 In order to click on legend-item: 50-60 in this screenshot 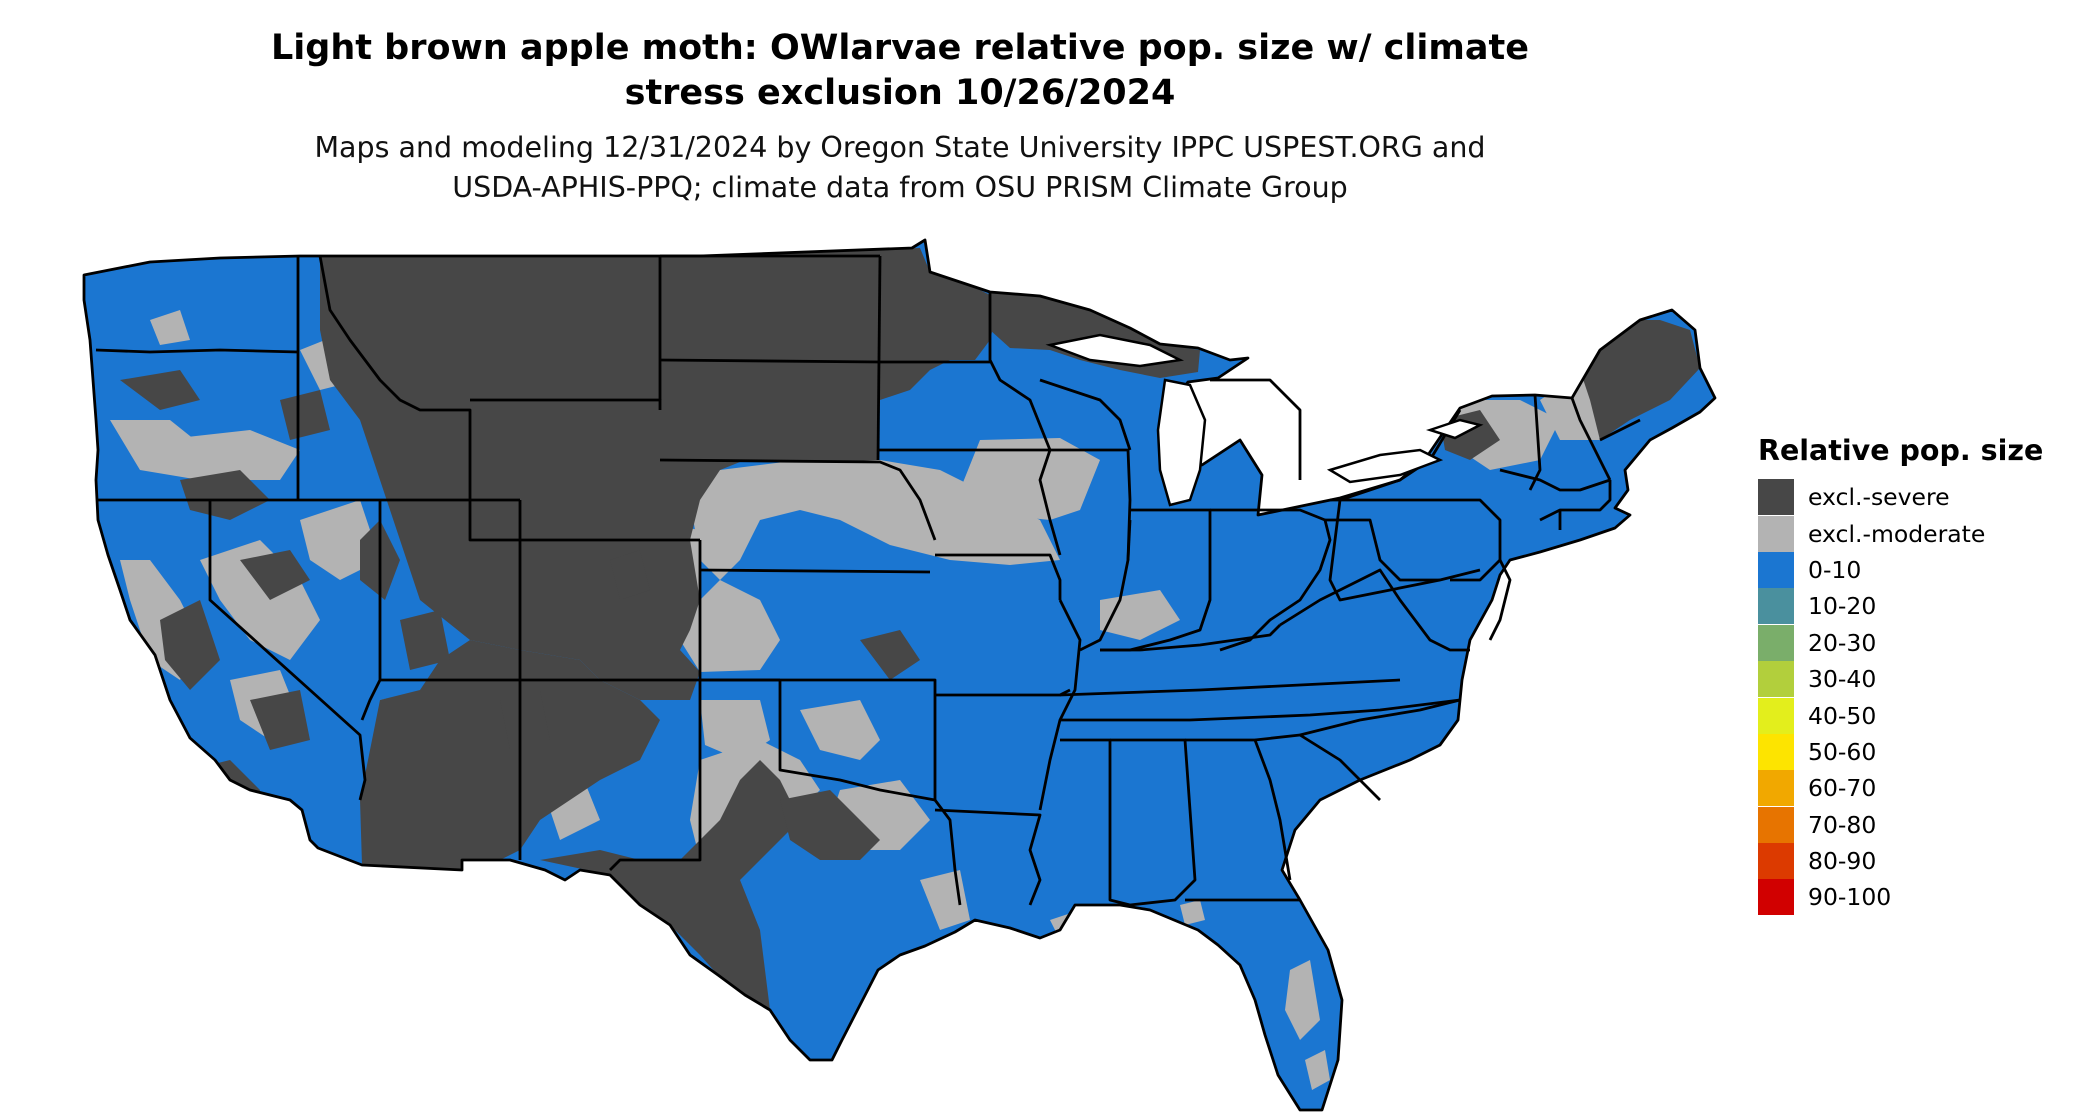, I will do `click(1900, 751)`.